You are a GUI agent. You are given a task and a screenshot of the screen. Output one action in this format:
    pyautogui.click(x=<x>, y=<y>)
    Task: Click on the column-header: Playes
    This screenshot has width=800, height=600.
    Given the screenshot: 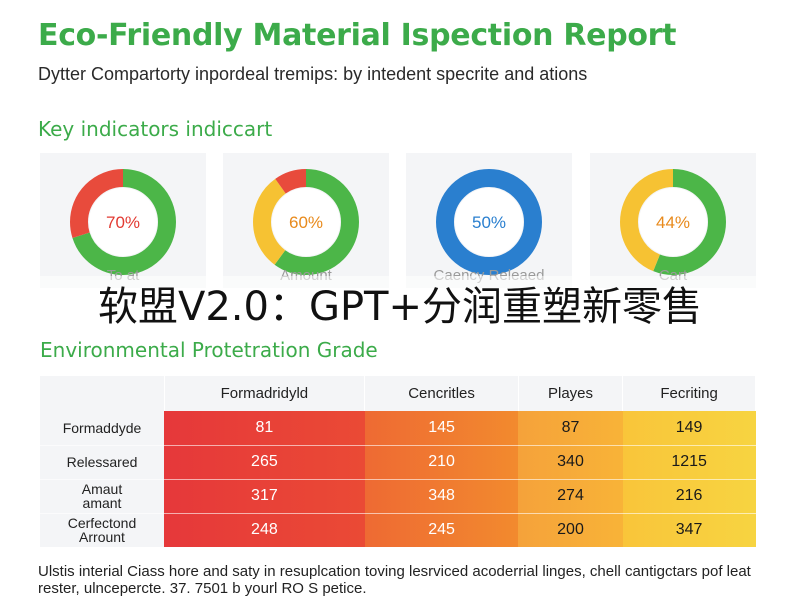 What is the action you would take?
    pyautogui.click(x=571, y=393)
    